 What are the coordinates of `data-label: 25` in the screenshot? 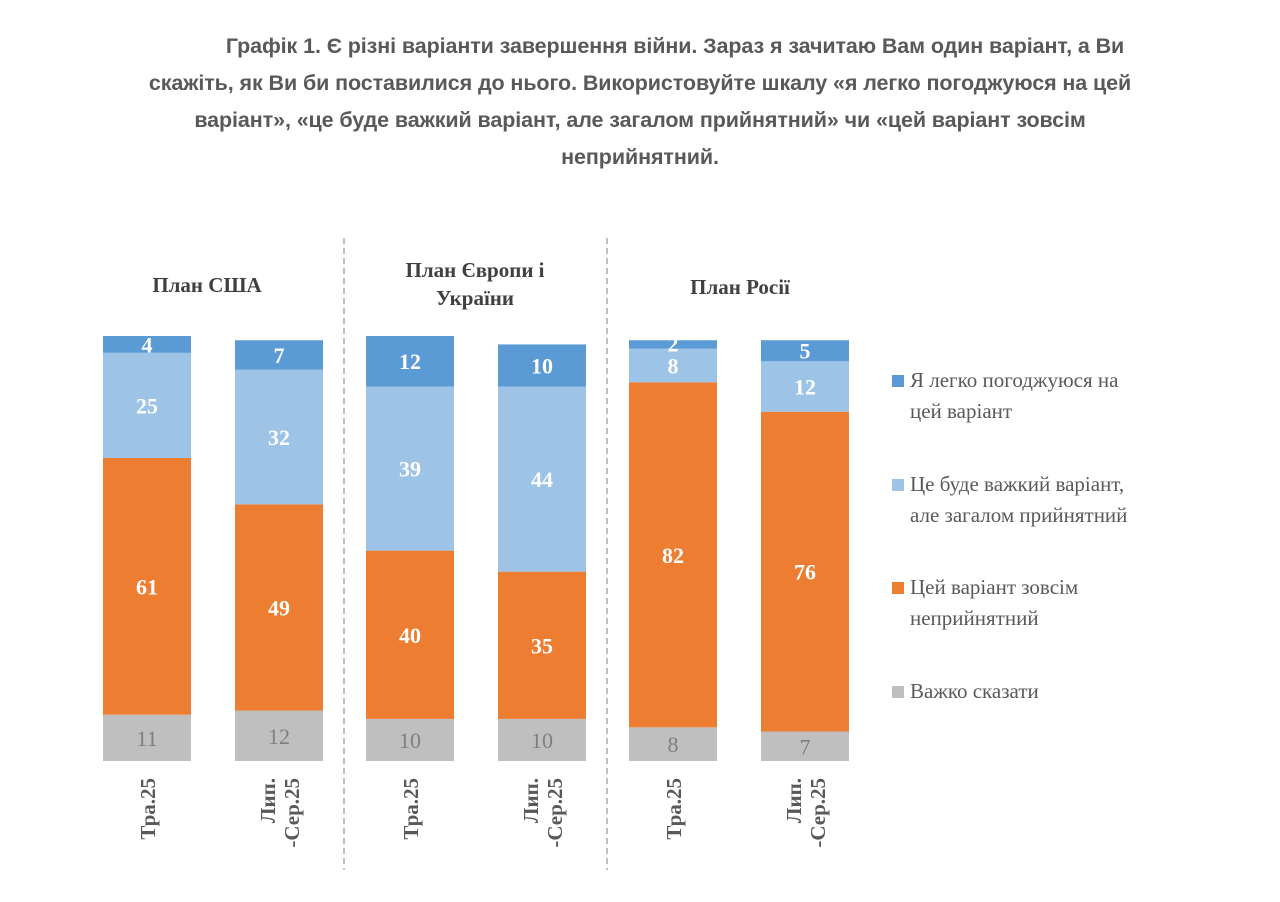 It's located at (147, 405).